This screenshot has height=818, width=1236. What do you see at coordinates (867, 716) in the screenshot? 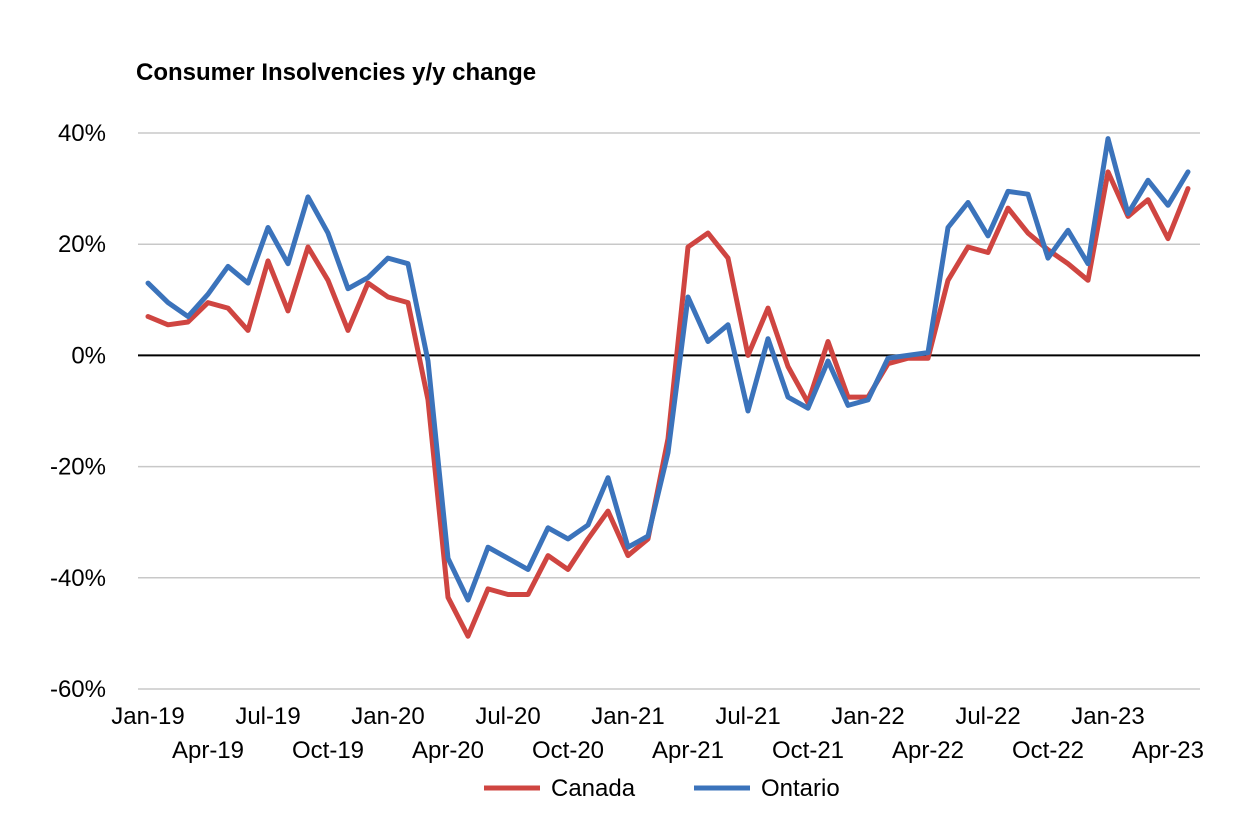
I see `x-tick-label: Jan-22` at bounding box center [867, 716].